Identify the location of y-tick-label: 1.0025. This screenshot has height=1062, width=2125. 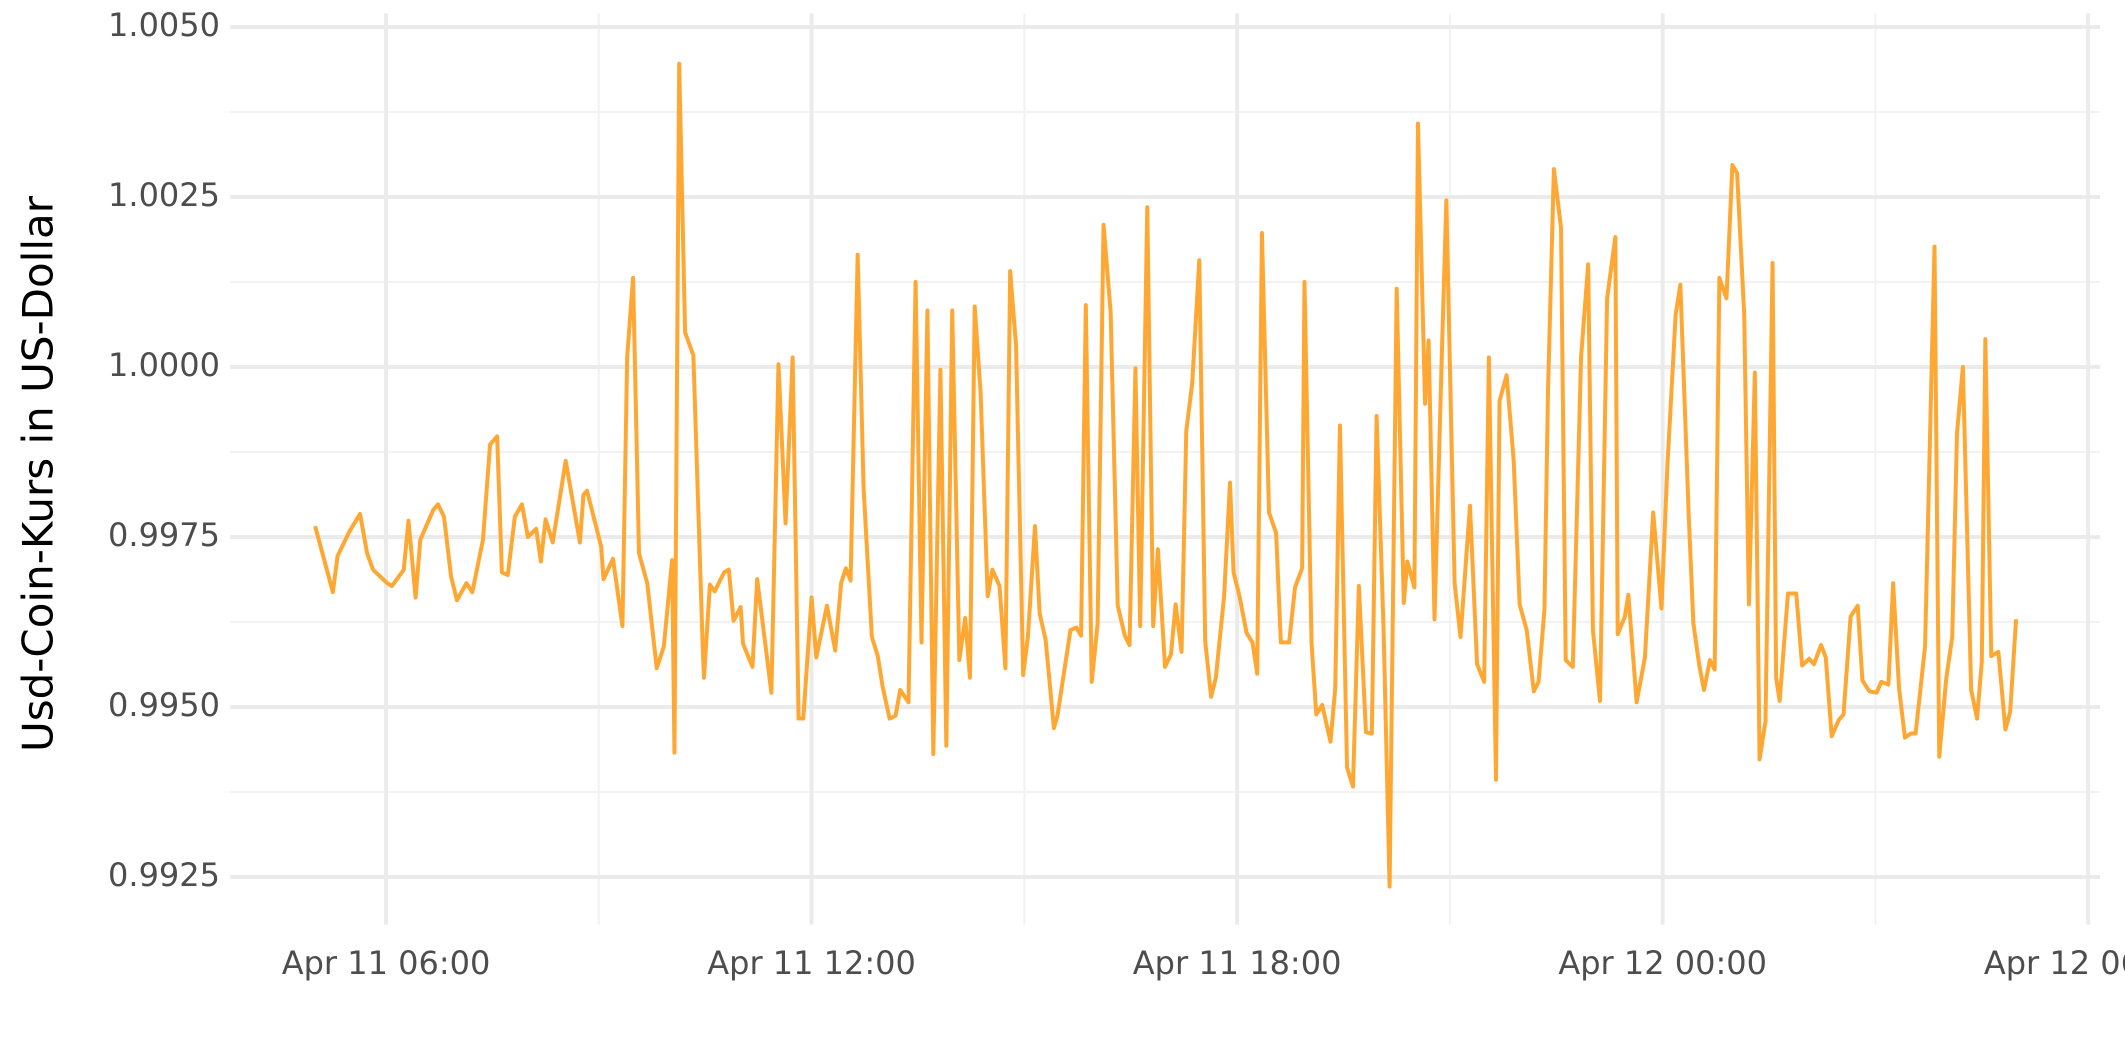
(164, 195).